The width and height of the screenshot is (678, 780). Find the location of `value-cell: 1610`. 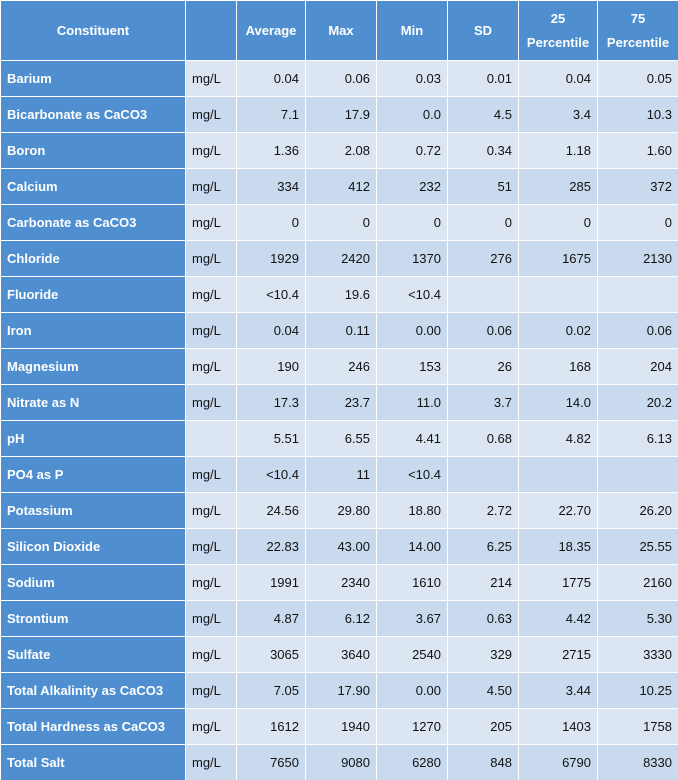

value-cell: 1610 is located at coordinates (412, 582).